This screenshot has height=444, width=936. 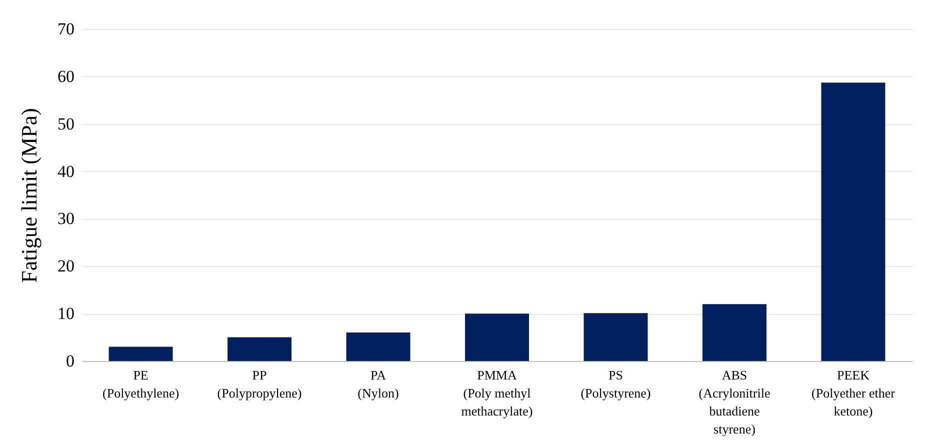 I want to click on y-axis-title: Fatigue limit (MPa), so click(x=29, y=195).